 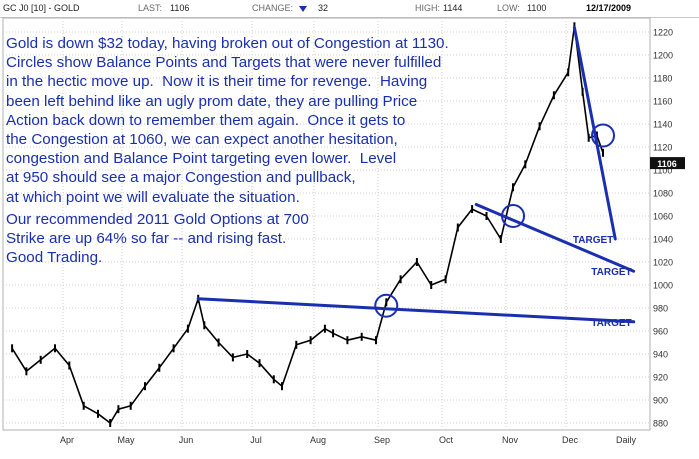 What do you see at coordinates (663, 263) in the screenshot?
I see `y-tick-label: 1020` at bounding box center [663, 263].